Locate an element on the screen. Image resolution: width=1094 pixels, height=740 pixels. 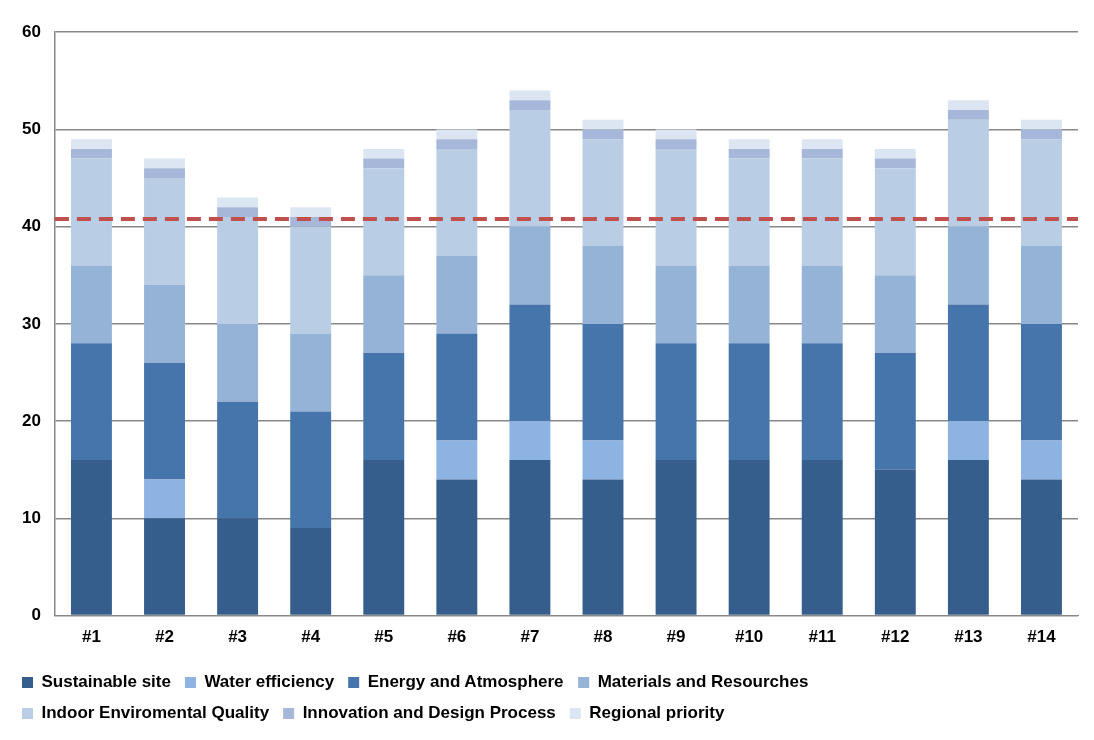
x-tick-label: #10 is located at coordinates (749, 637).